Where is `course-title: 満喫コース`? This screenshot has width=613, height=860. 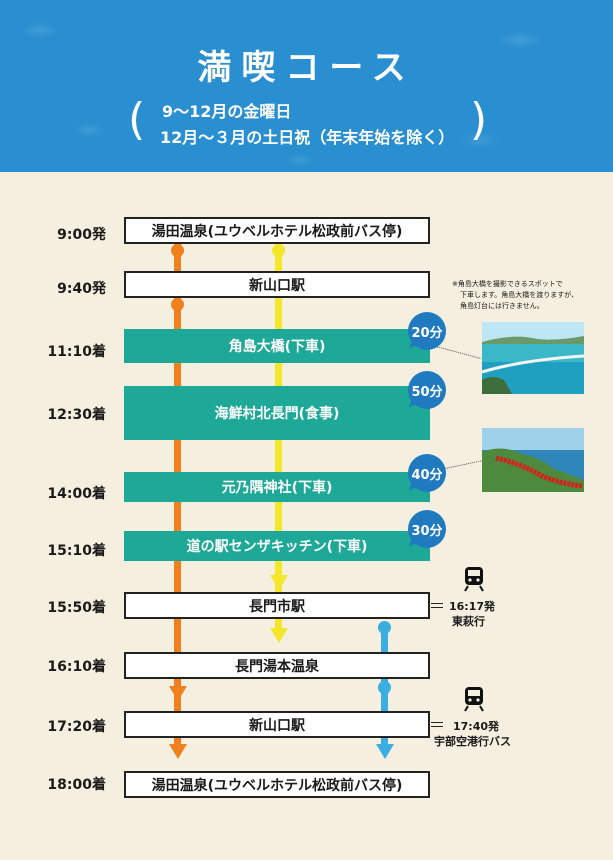 course-title: 満喫コース is located at coordinates (306, 68).